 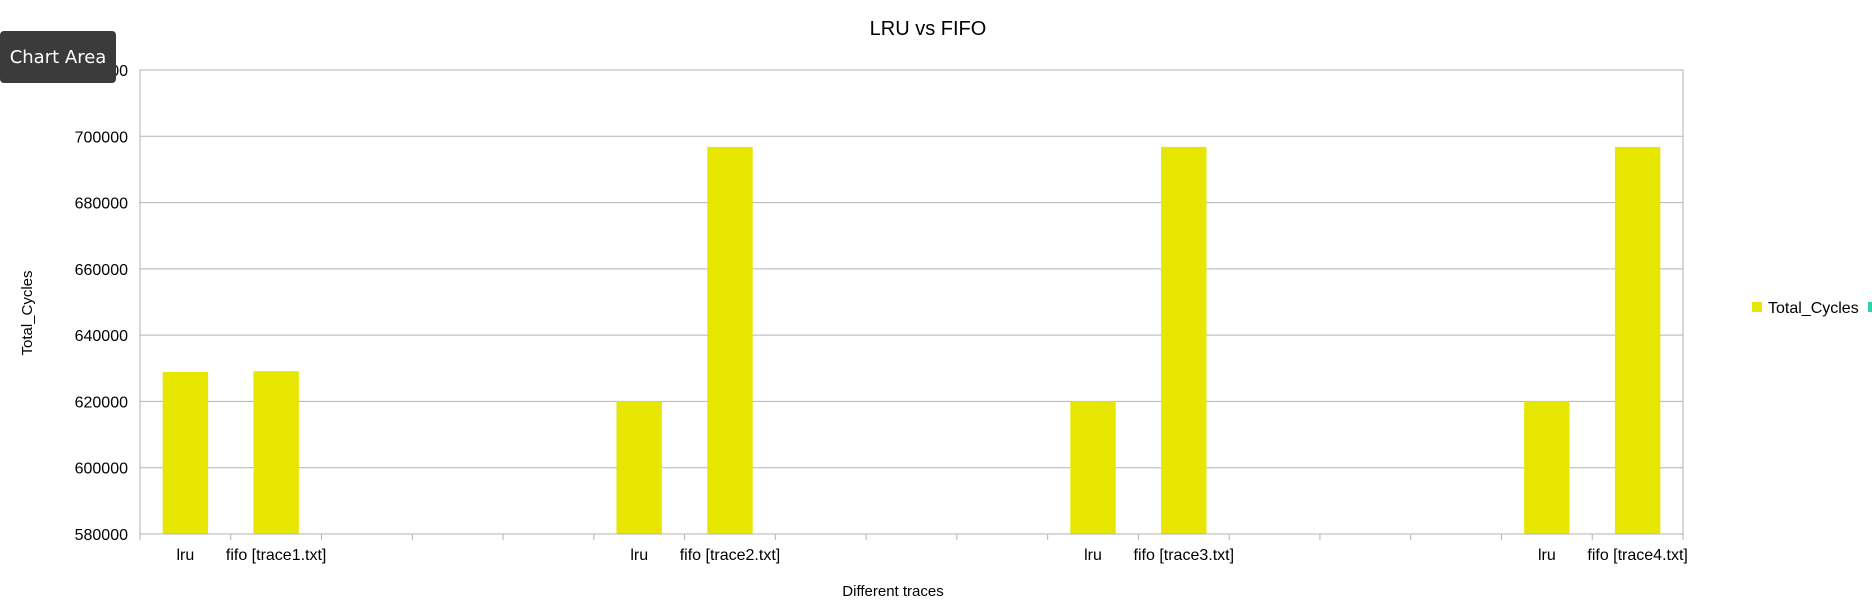 I want to click on y-tick-label: 580000, so click(x=101, y=535).